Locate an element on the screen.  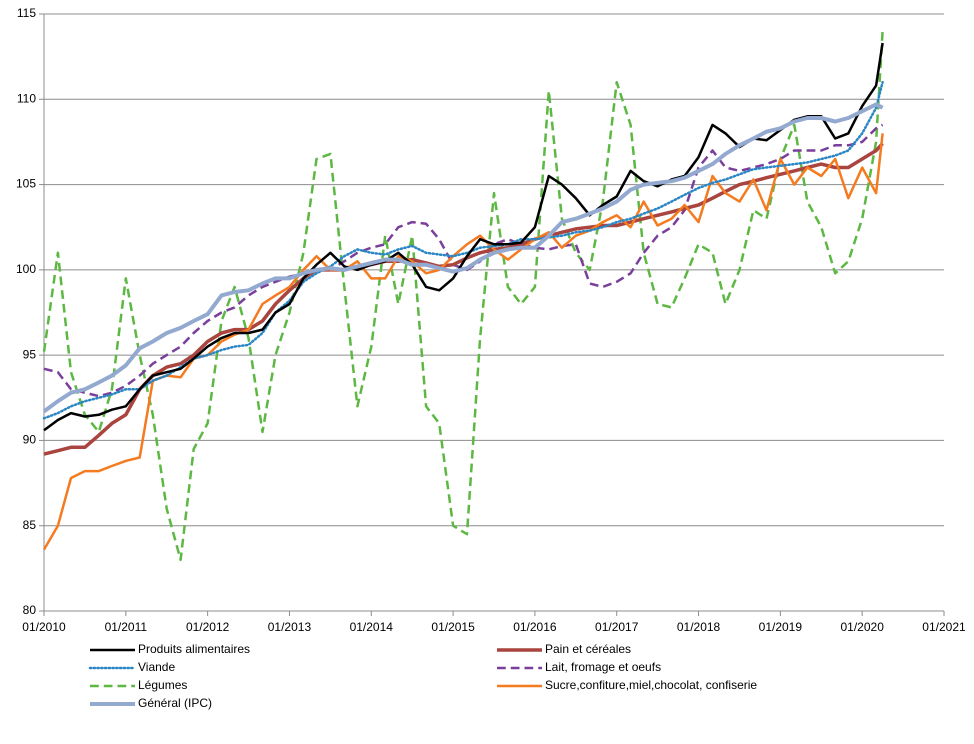
legend-label: Pain et céréales is located at coordinates (588, 649).